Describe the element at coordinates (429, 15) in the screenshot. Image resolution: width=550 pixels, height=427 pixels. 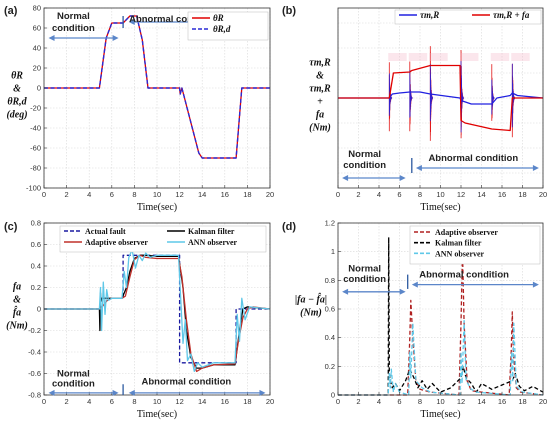
I see `legend-label: τm,R` at that location.